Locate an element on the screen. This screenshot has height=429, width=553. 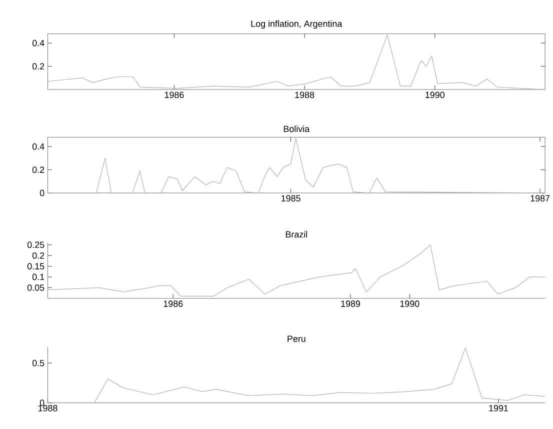
chart-title: Bolivia is located at coordinates (297, 129).